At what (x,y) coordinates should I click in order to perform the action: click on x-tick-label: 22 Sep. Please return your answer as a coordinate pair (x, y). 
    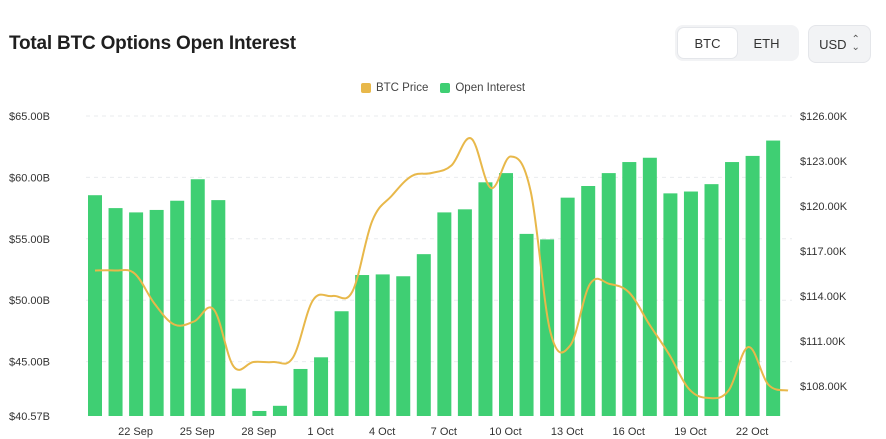
    Looking at the image, I should click on (135, 432).